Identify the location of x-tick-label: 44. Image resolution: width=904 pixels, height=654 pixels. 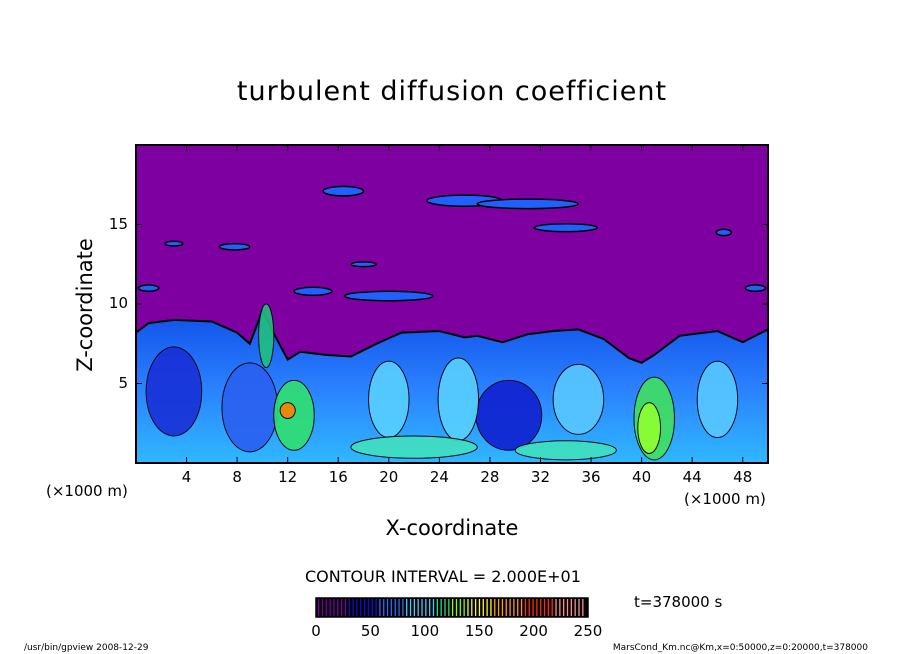
(692, 477).